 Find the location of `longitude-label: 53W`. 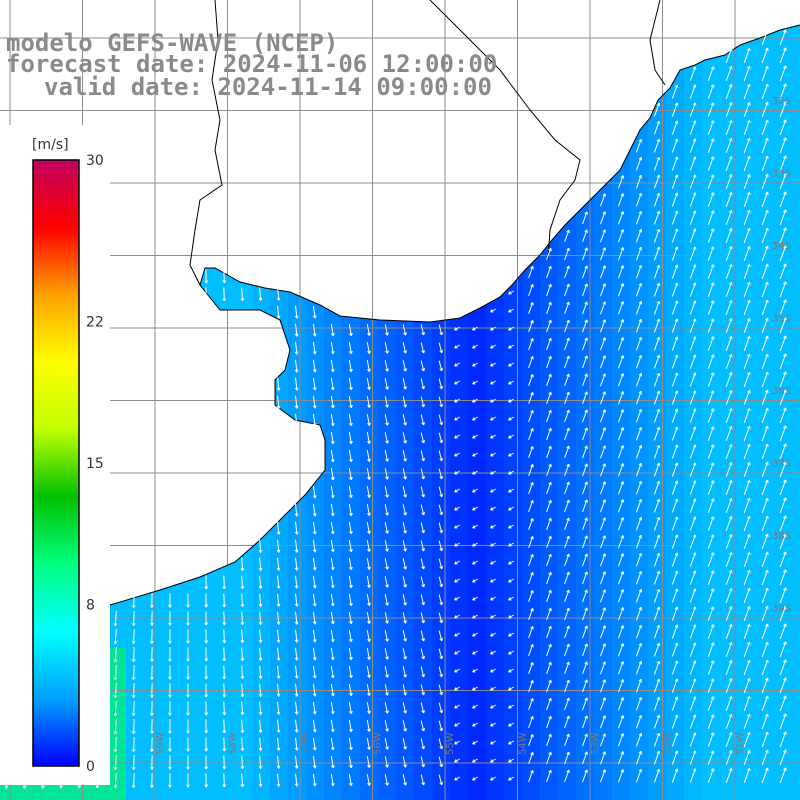

longitude-label: 53W is located at coordinates (595, 743).